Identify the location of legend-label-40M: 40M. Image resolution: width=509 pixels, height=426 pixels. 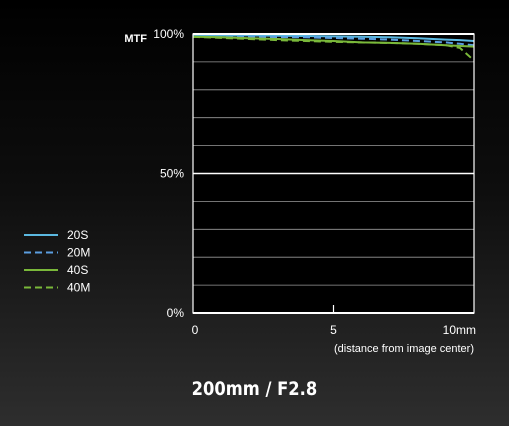
(78, 288).